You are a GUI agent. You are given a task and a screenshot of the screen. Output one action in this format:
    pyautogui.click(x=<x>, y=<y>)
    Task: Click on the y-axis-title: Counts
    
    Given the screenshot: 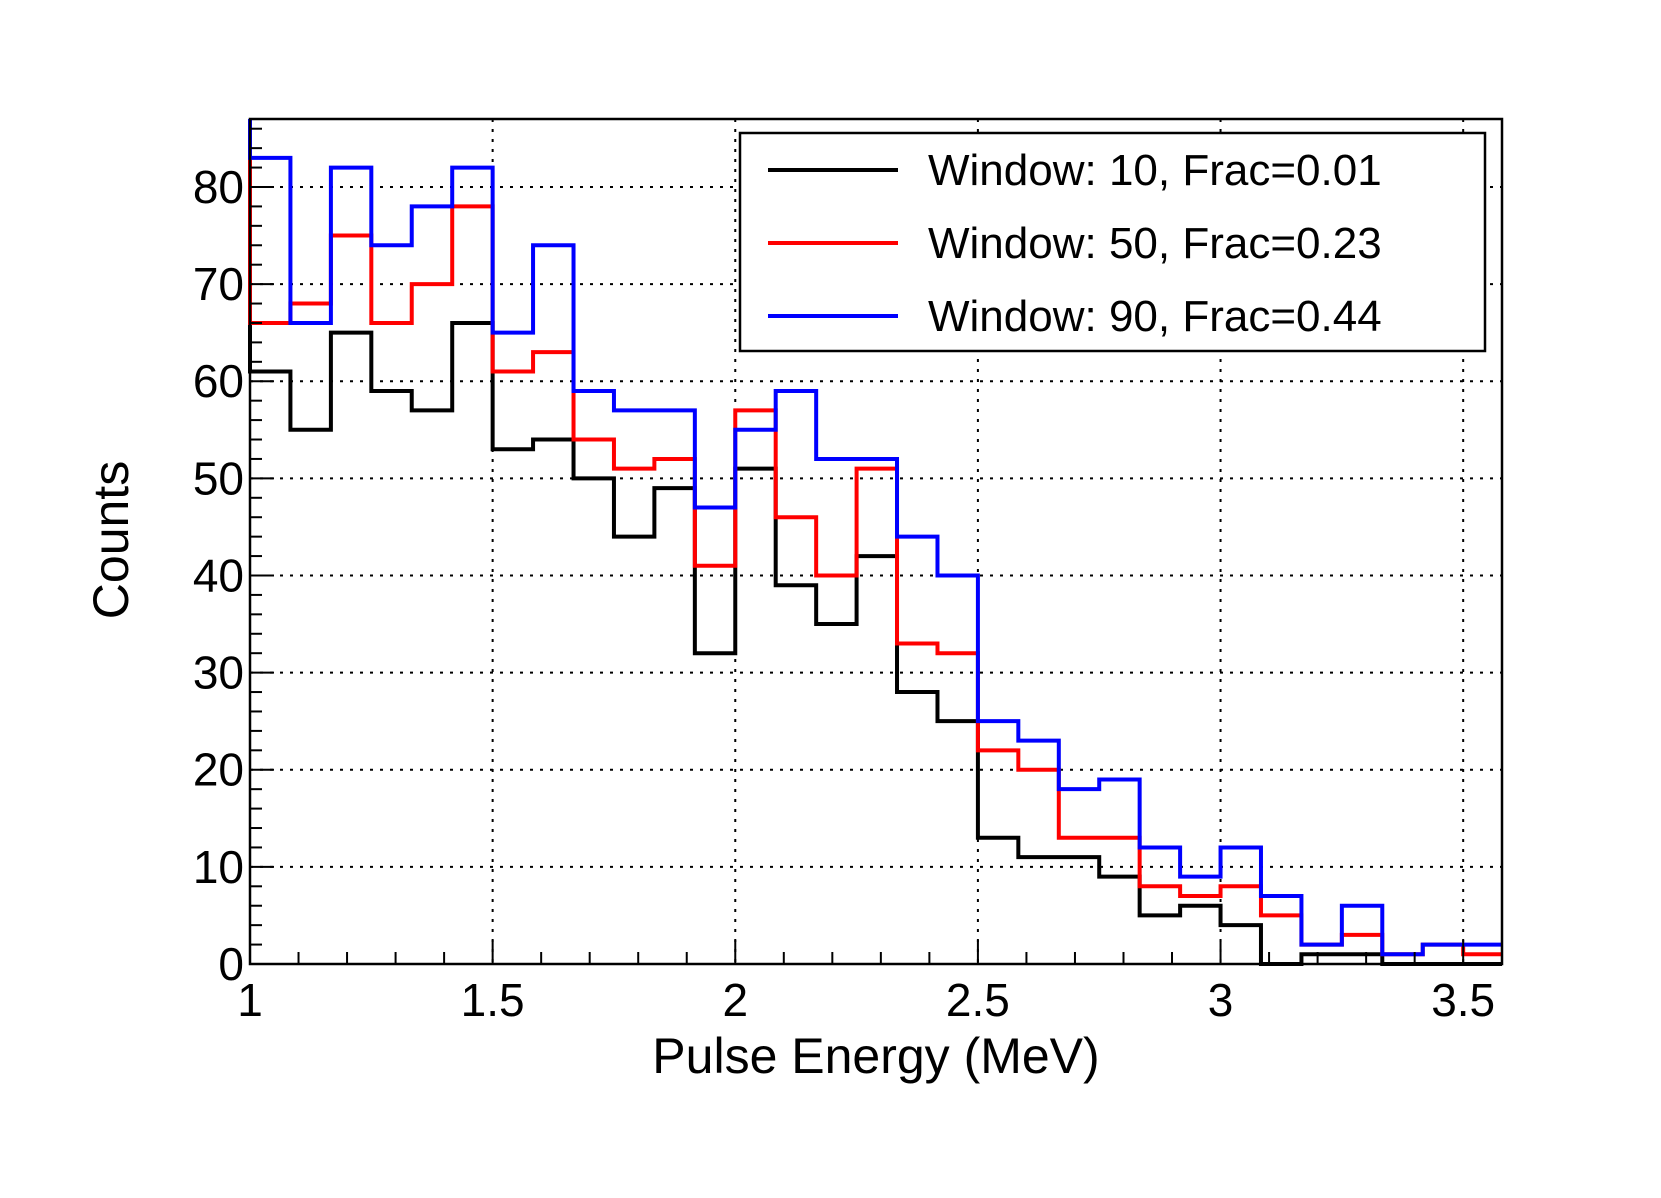 What is the action you would take?
    pyautogui.click(x=111, y=540)
    